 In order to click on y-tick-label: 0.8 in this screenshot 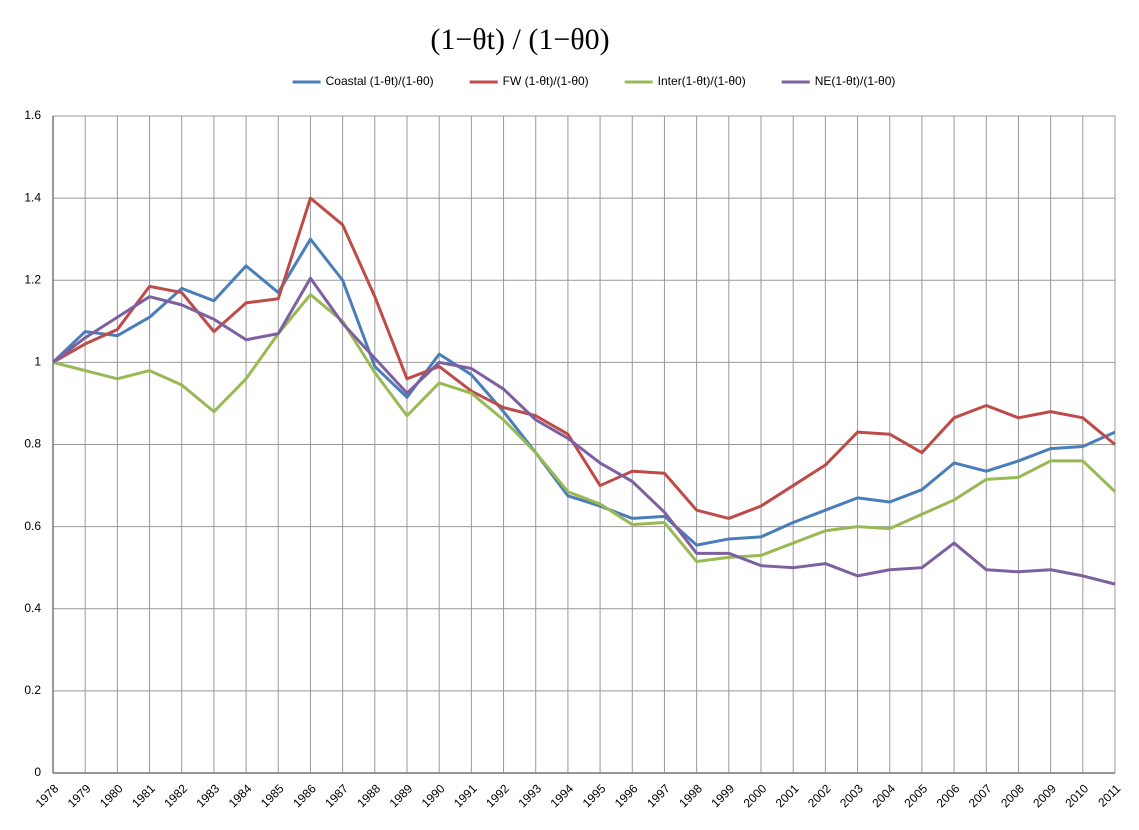, I will do `click(32, 444)`.